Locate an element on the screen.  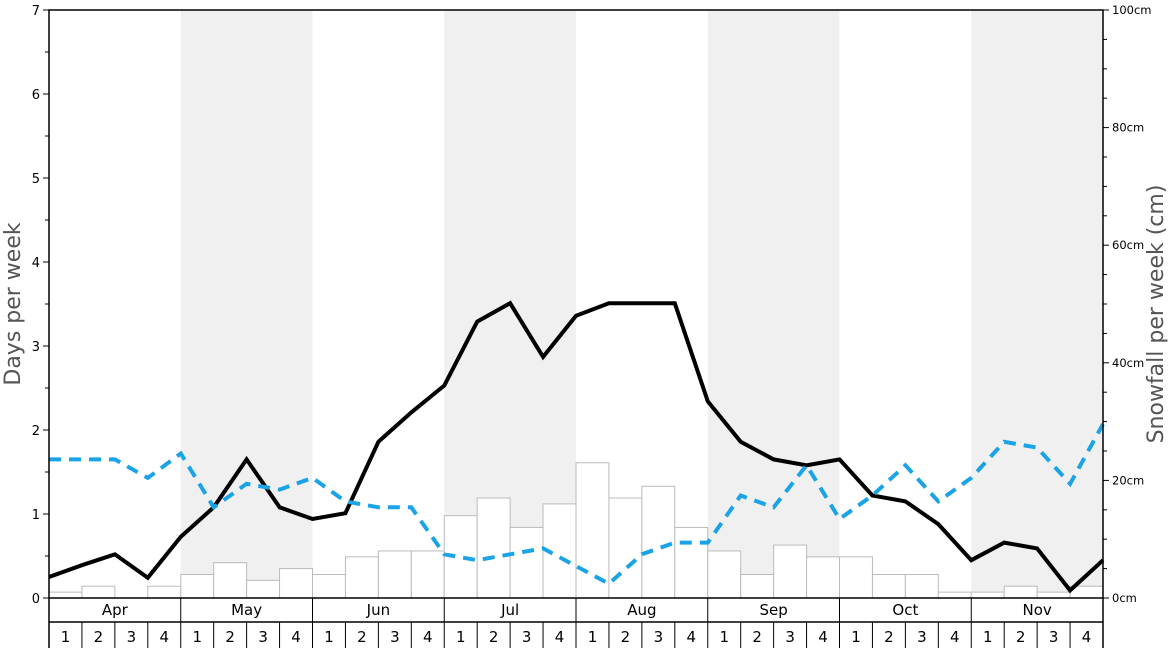
right-tick-label: 100cm is located at coordinates (1131, 10).